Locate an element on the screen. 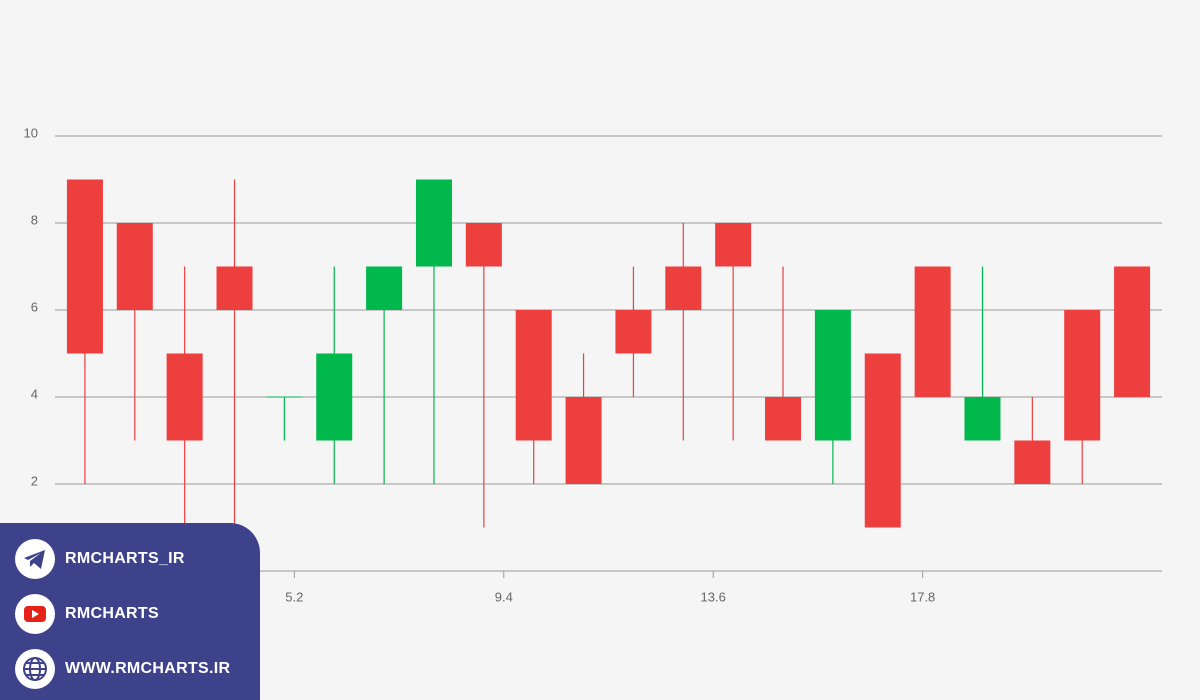 The image size is (1200, 700). youtube-row: RMCHARTS is located at coordinates (87, 614).